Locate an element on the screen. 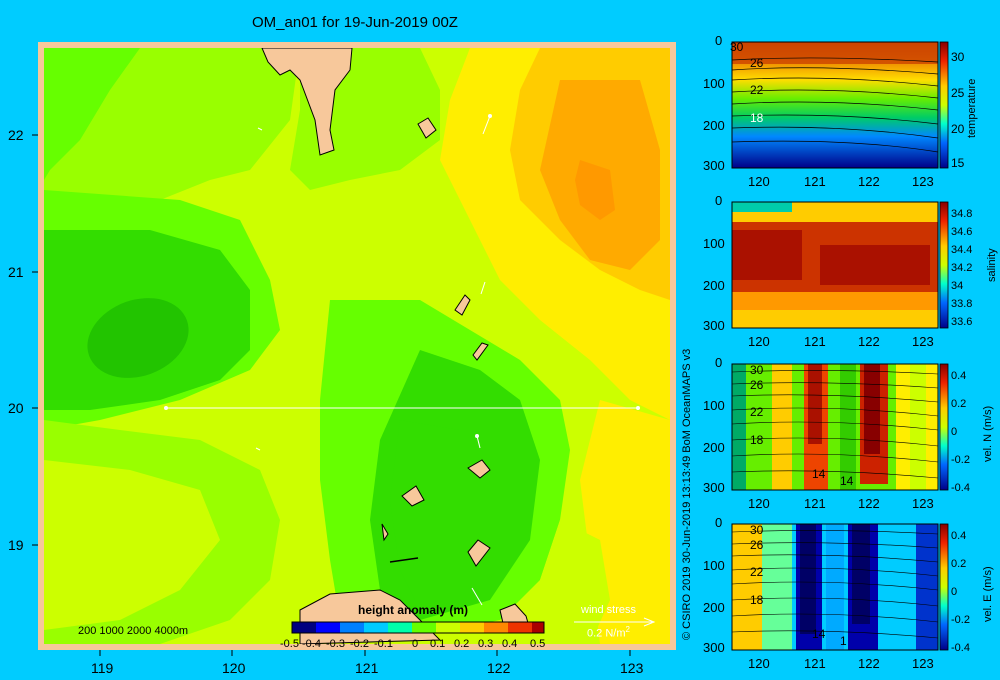 This screenshot has height=680, width=1000. colorbar-tick: 30 is located at coordinates (958, 57).